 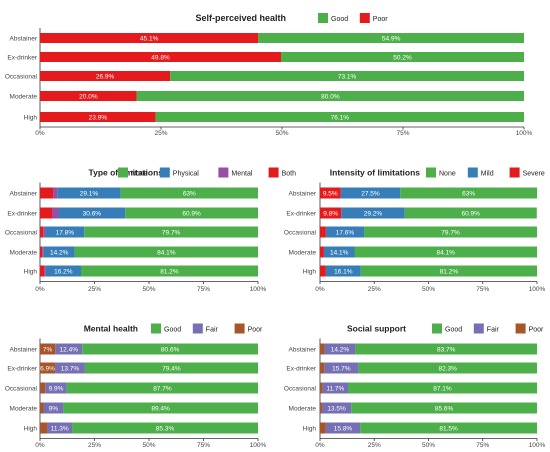 I want to click on data-label: 15.8%, so click(x=343, y=429).